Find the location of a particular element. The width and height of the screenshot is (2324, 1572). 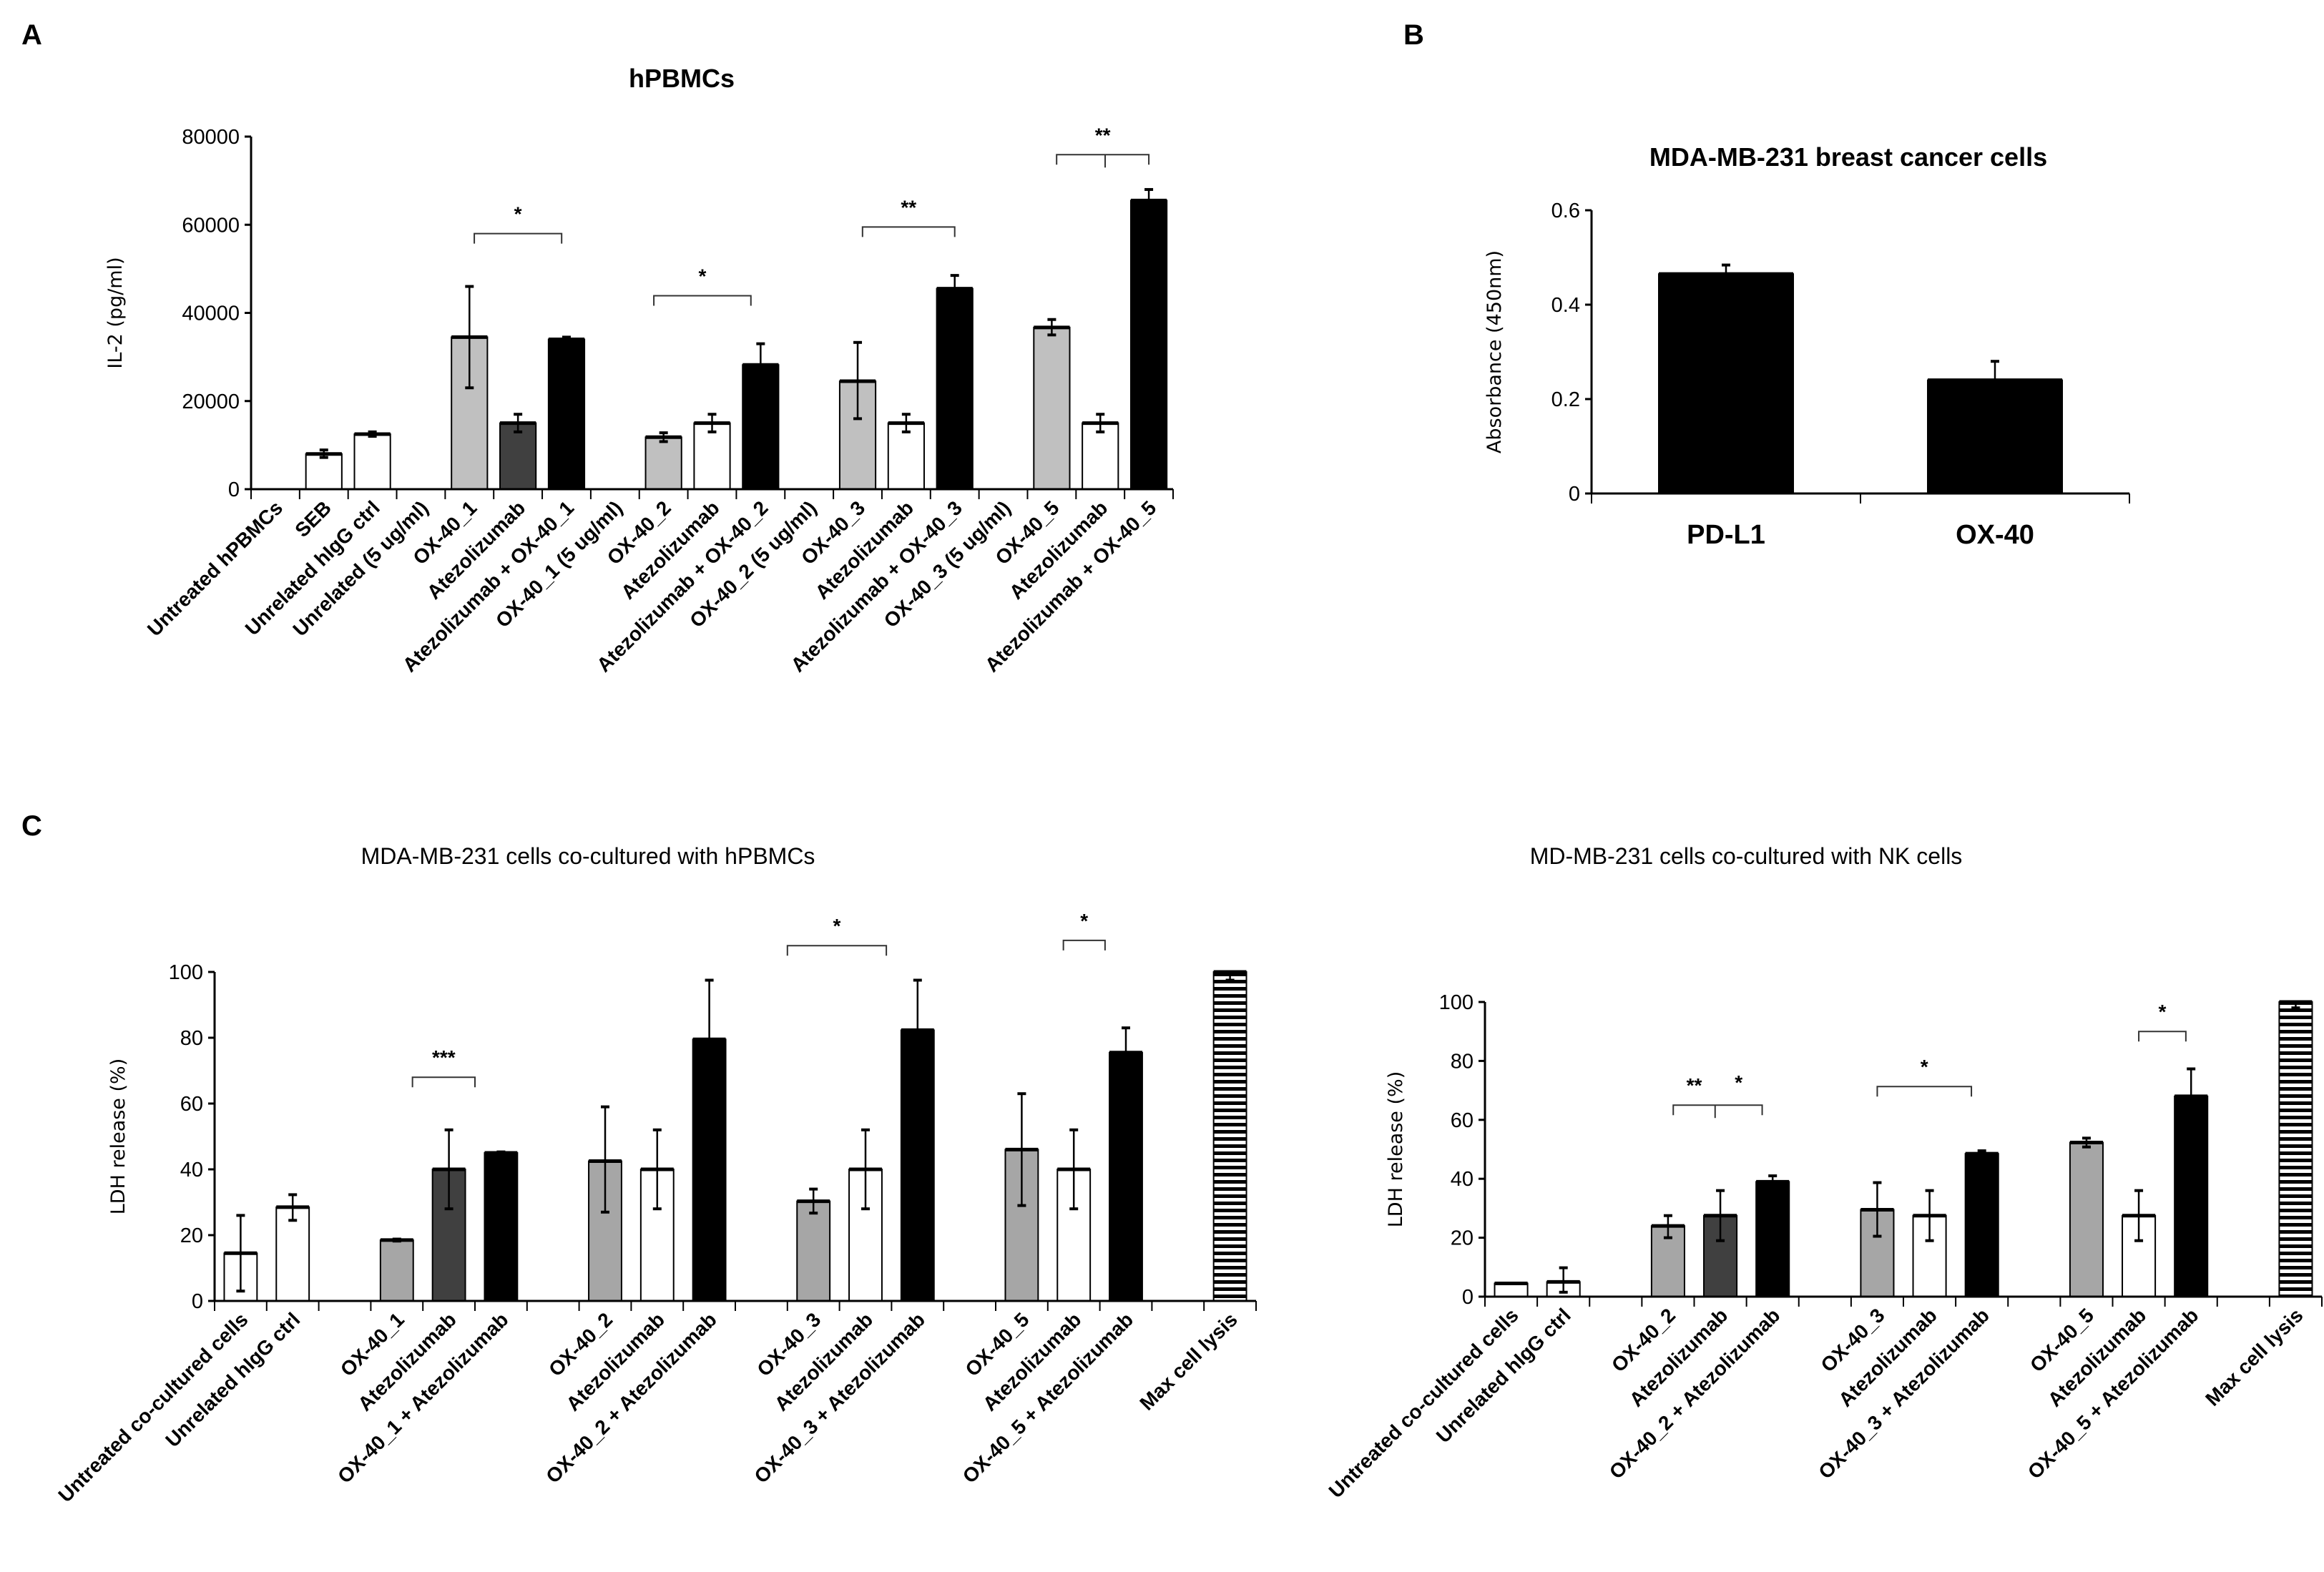

x-category-label: OX-40 is located at coordinates (1995, 535).